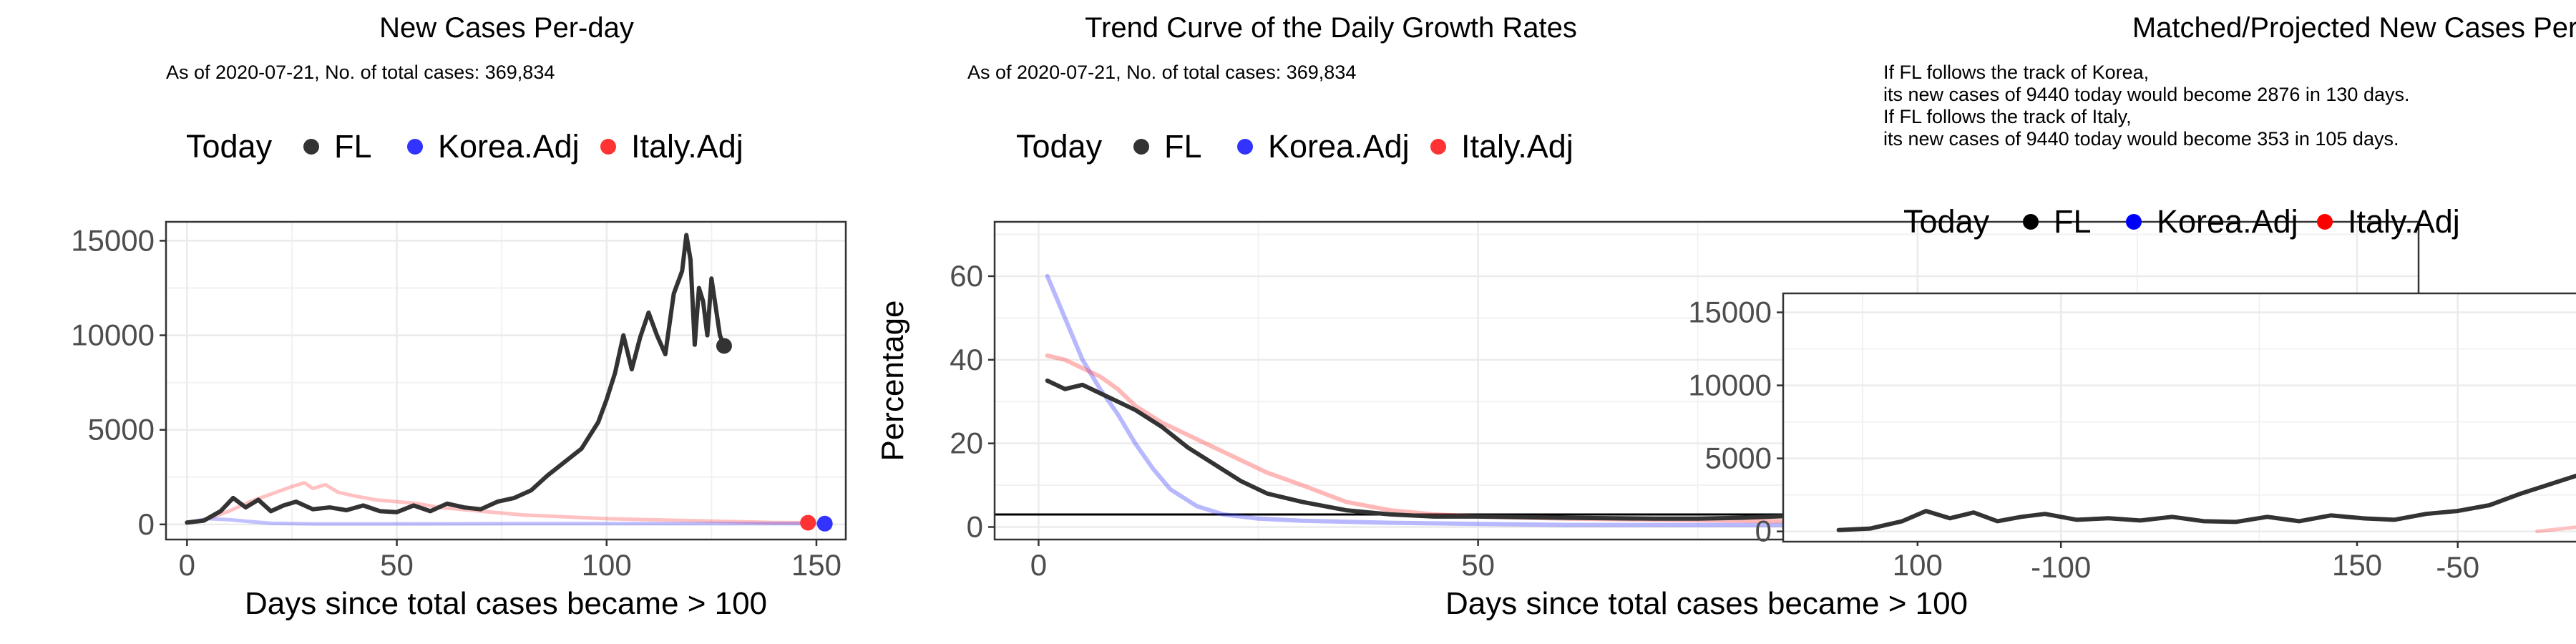  What do you see at coordinates (808, 522) in the screenshot?
I see `today-point-italy-adj` at bounding box center [808, 522].